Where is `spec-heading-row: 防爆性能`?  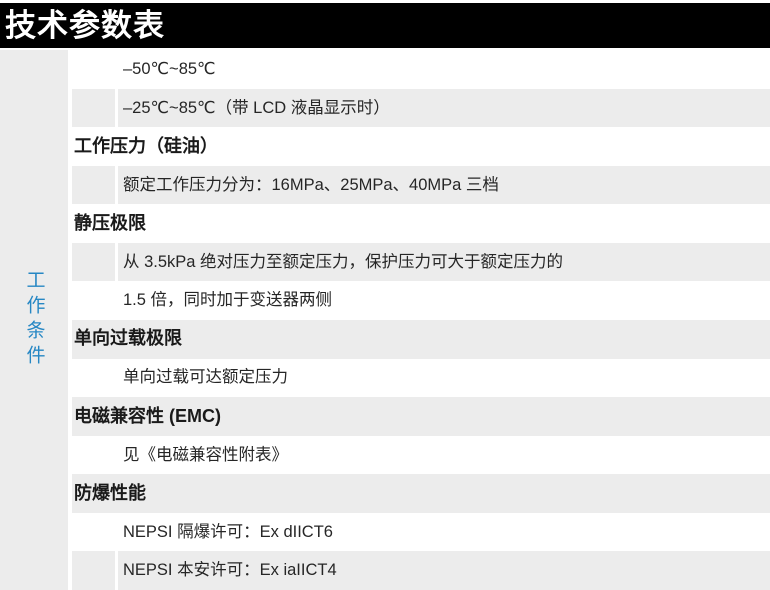 spec-heading-row: 防爆性能 is located at coordinates (421, 493).